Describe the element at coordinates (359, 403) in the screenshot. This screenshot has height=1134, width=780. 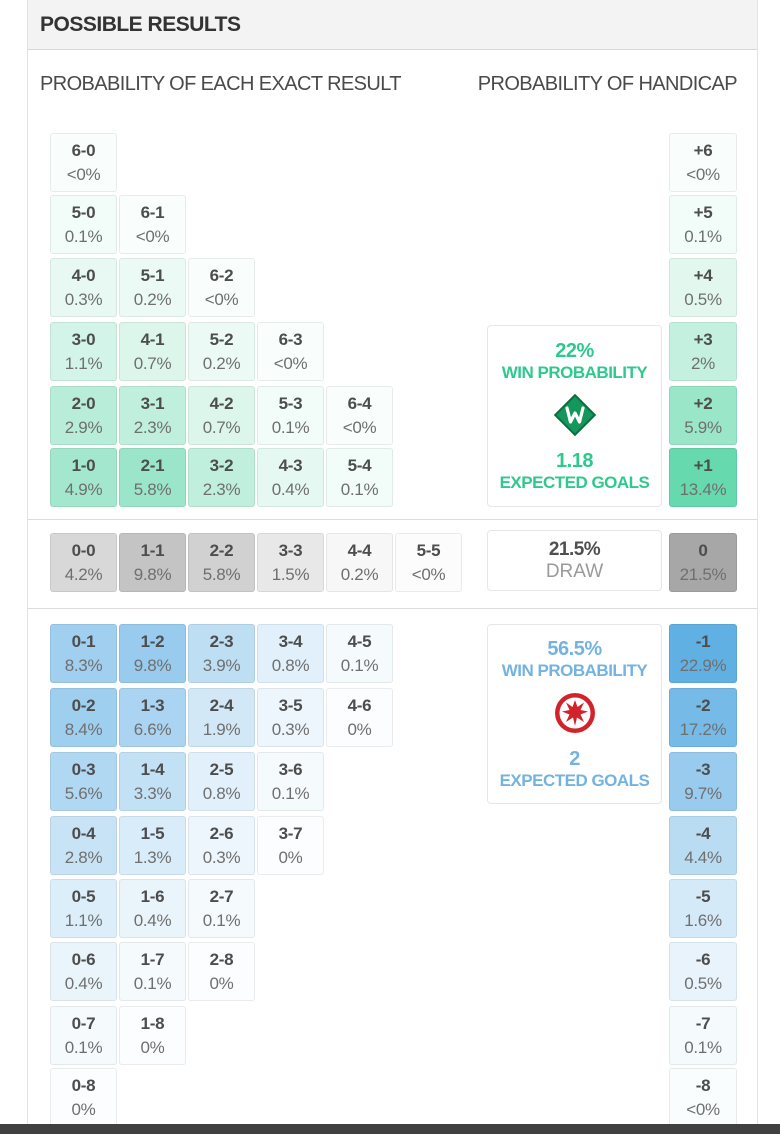
I see `score-label: 6-4` at that location.